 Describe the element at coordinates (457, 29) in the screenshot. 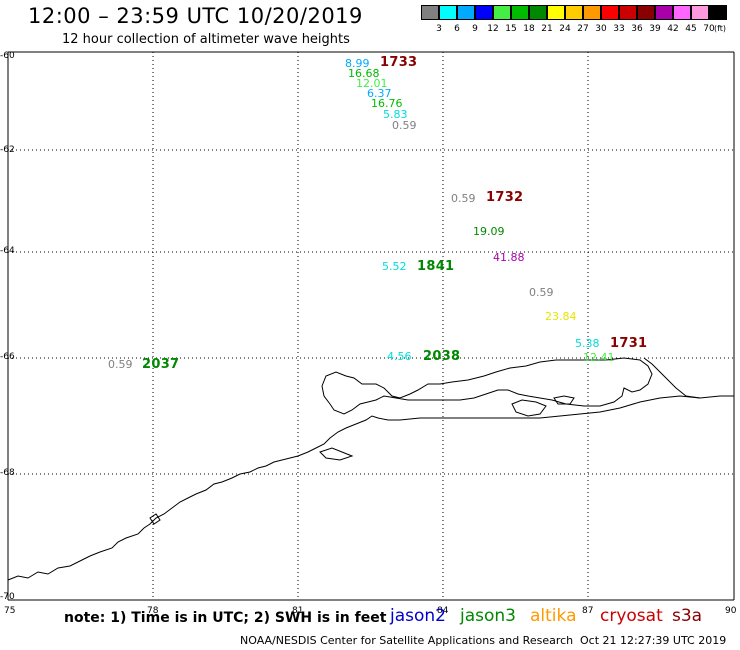

I see `legend-label: 6` at that location.